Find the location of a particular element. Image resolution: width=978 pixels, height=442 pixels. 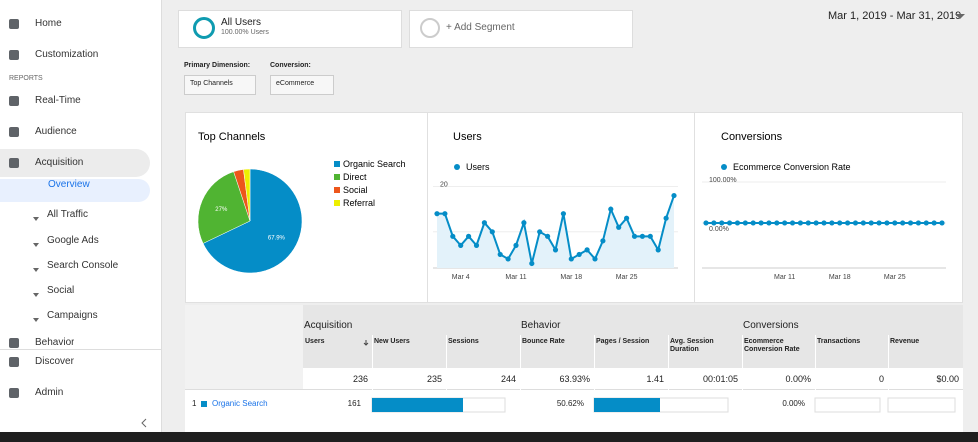

nav-subitem: Search Console is located at coordinates (83, 265).